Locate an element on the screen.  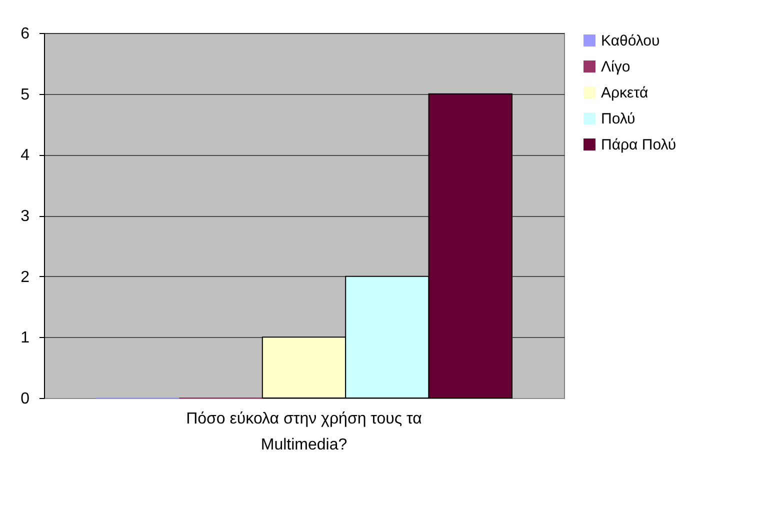
y-tick-label: 4 is located at coordinates (25, 155).